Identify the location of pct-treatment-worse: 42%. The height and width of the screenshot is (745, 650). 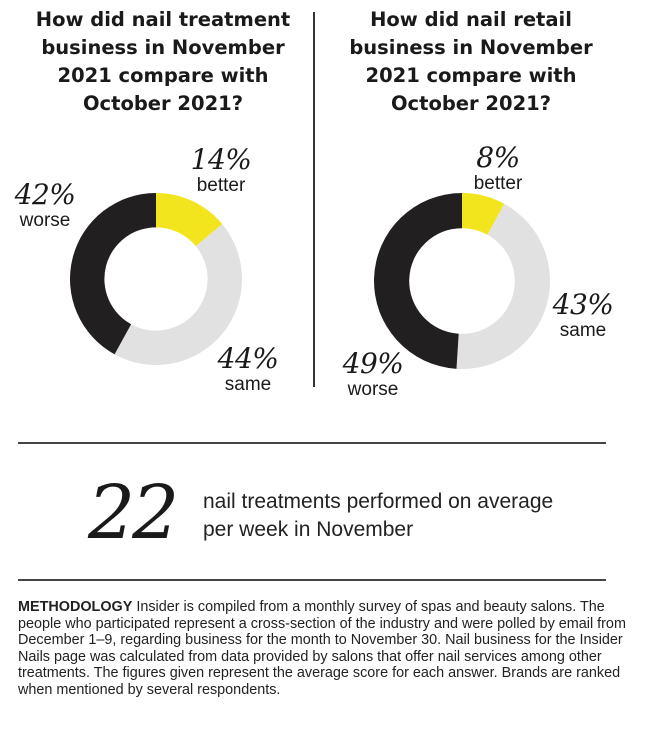
(45, 194).